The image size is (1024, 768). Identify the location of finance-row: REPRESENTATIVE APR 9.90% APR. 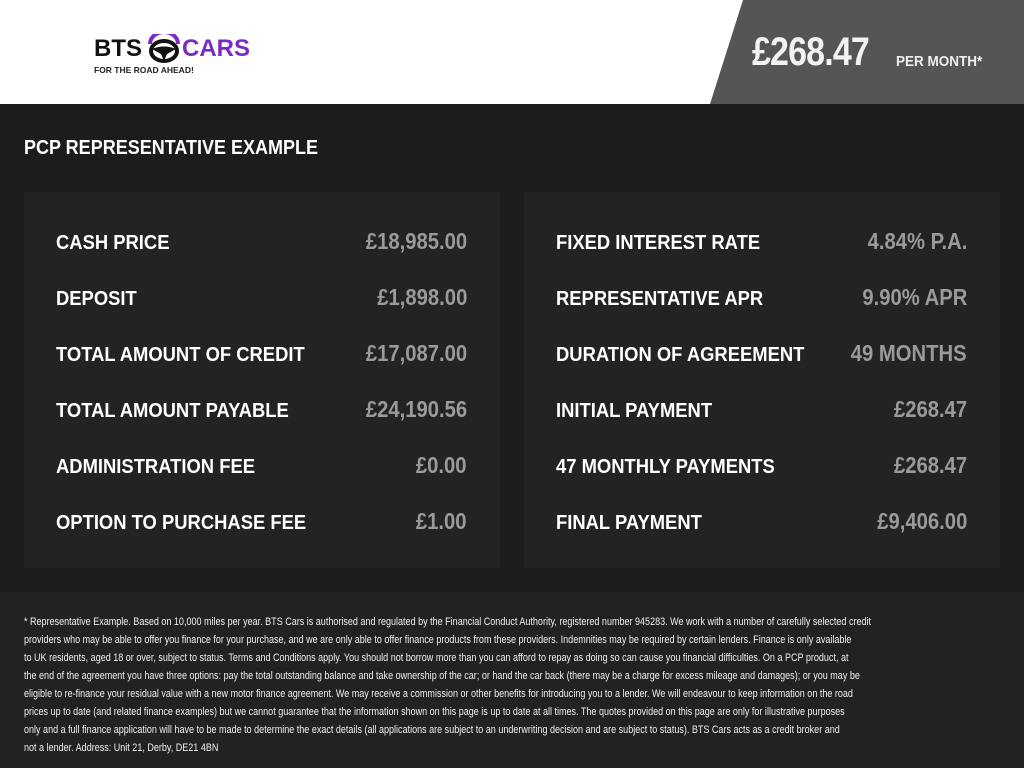
(761, 299).